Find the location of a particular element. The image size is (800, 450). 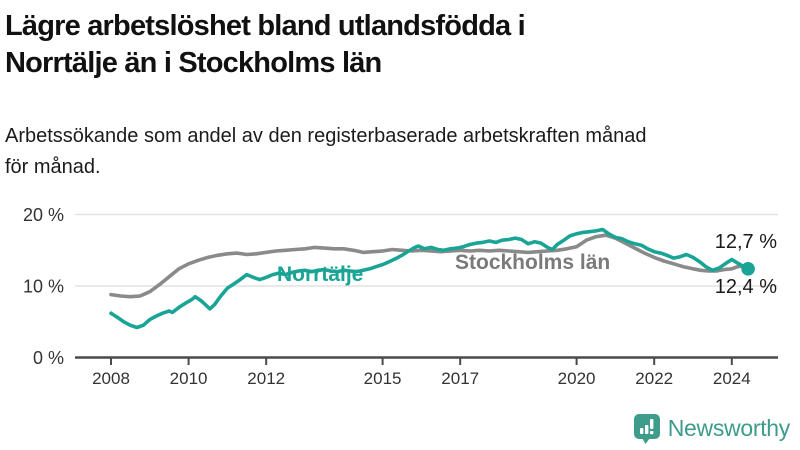

newsworthy-logo: Newsworthy is located at coordinates (711, 428).